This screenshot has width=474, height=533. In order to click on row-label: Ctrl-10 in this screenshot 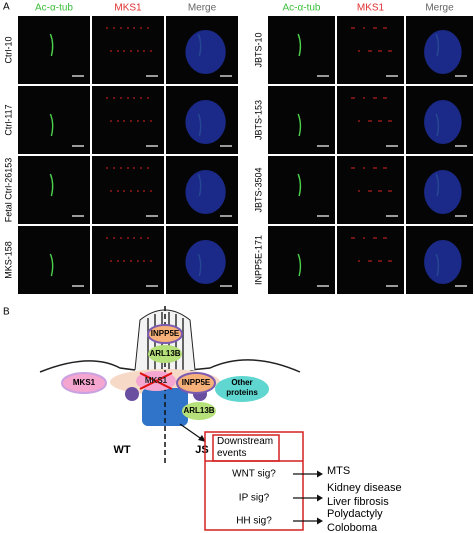, I will do `click(8, 49)`.